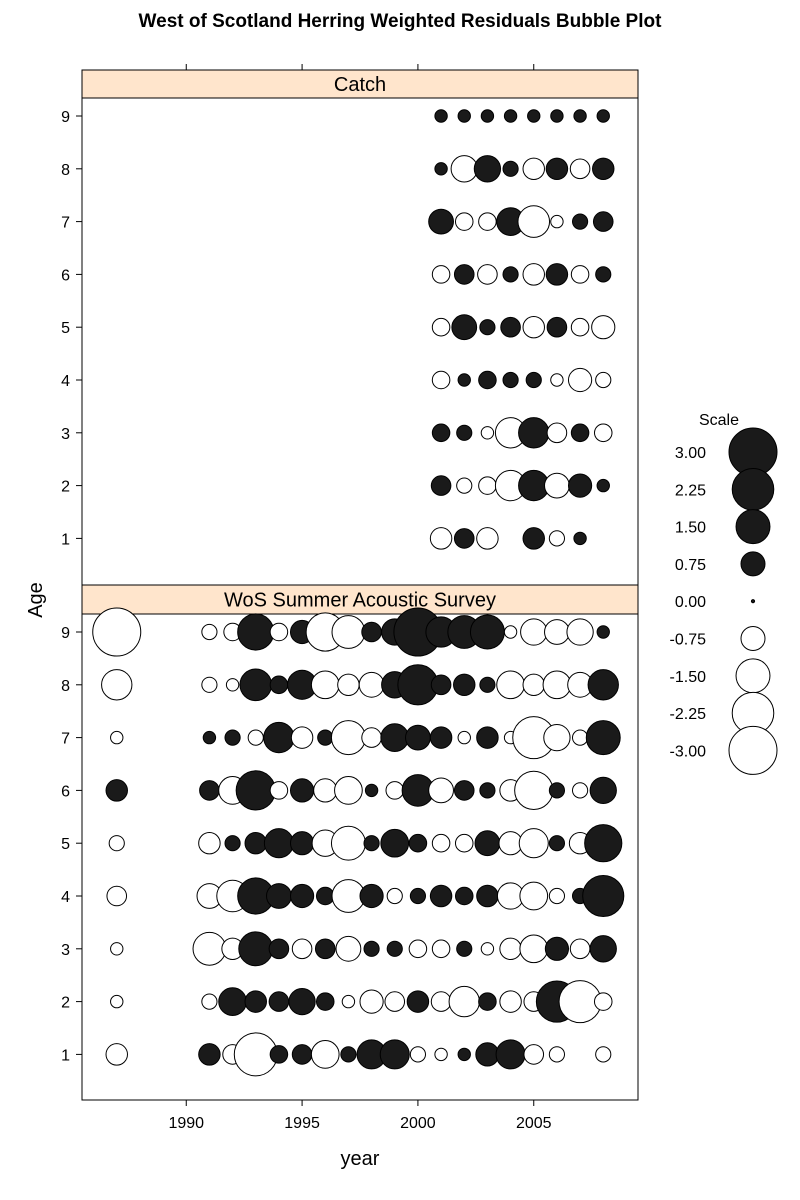 This screenshot has height=1200, width=800. What do you see at coordinates (690, 453) in the screenshot?
I see `legend-label: 3.00` at bounding box center [690, 453].